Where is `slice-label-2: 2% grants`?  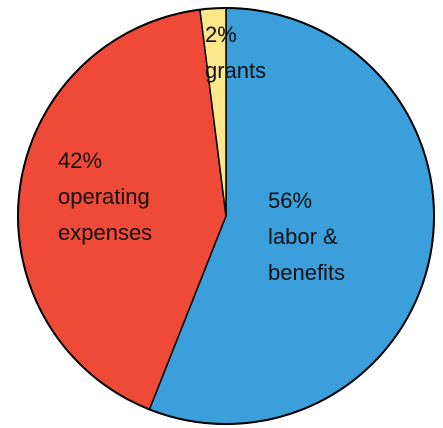
slice-label-2: 2% grants is located at coordinates (235, 52).